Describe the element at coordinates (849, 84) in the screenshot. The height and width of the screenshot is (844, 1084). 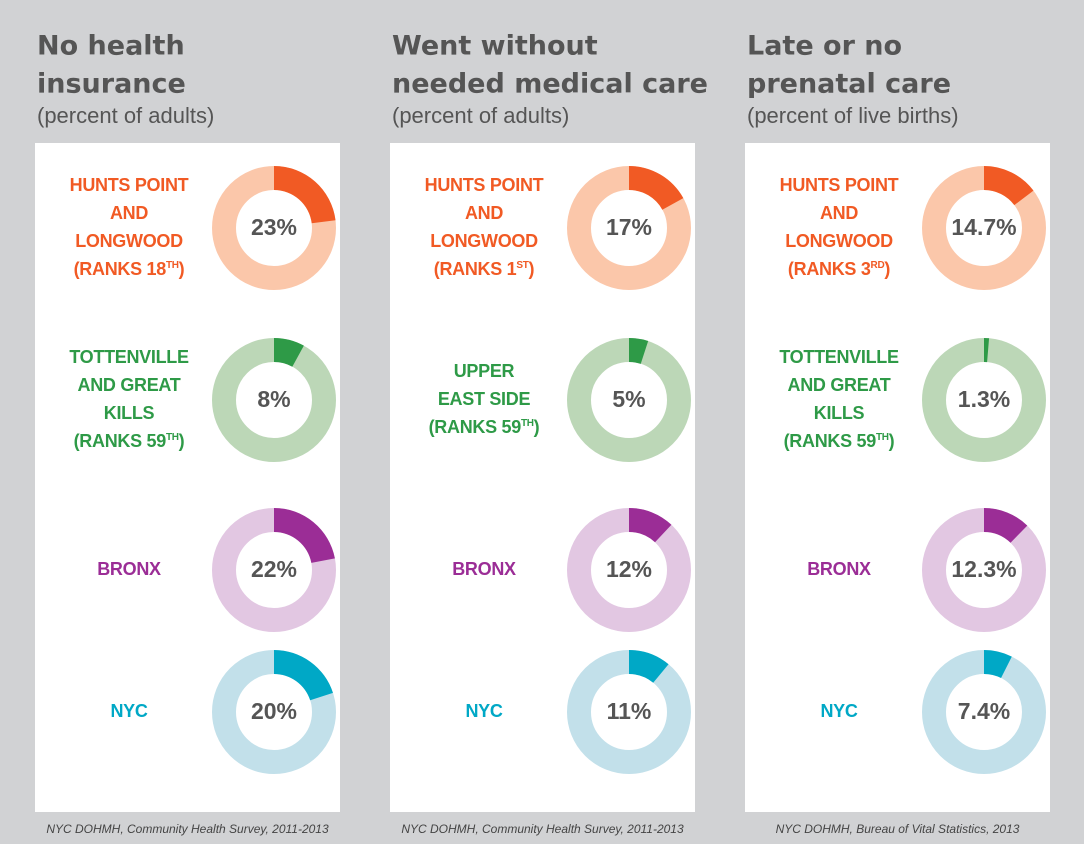
I see `panel-title: prenatal care` at that location.